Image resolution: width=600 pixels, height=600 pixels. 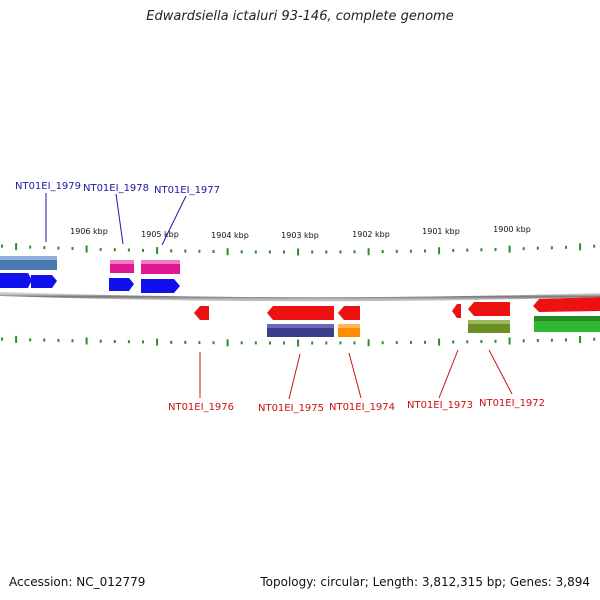 I want to click on tick-row-top, so click(x=298, y=249).